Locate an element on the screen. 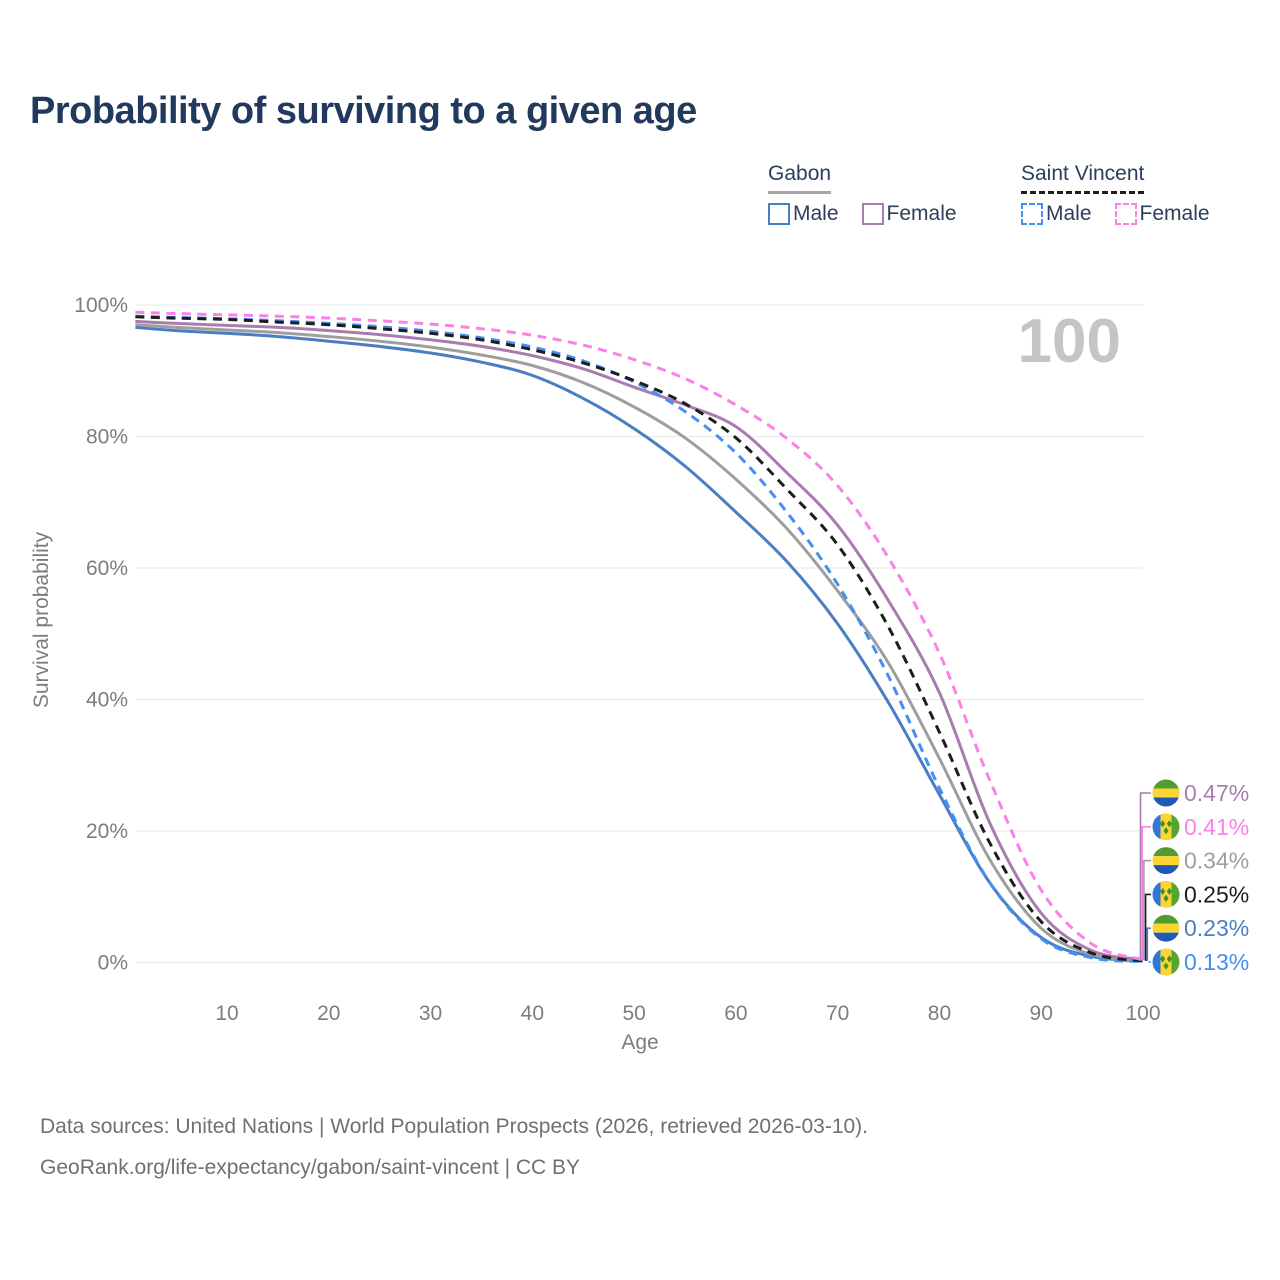 The height and width of the screenshot is (1280, 1280). end-label-value: 0.47% is located at coordinates (1216, 793).